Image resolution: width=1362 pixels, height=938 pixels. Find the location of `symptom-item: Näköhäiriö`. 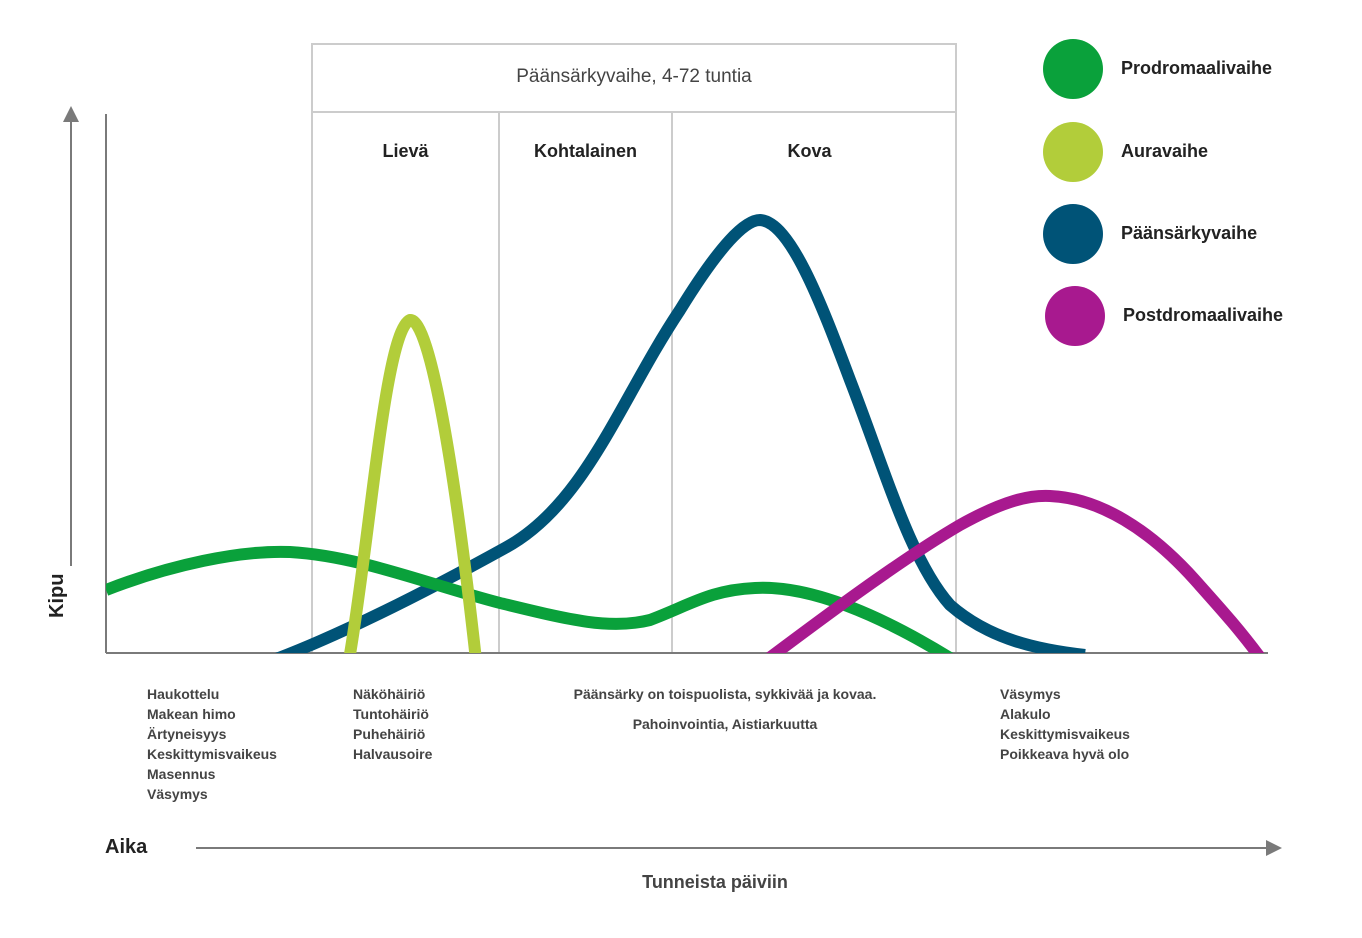

symptom-item: Näköhäiriö is located at coordinates (389, 694).